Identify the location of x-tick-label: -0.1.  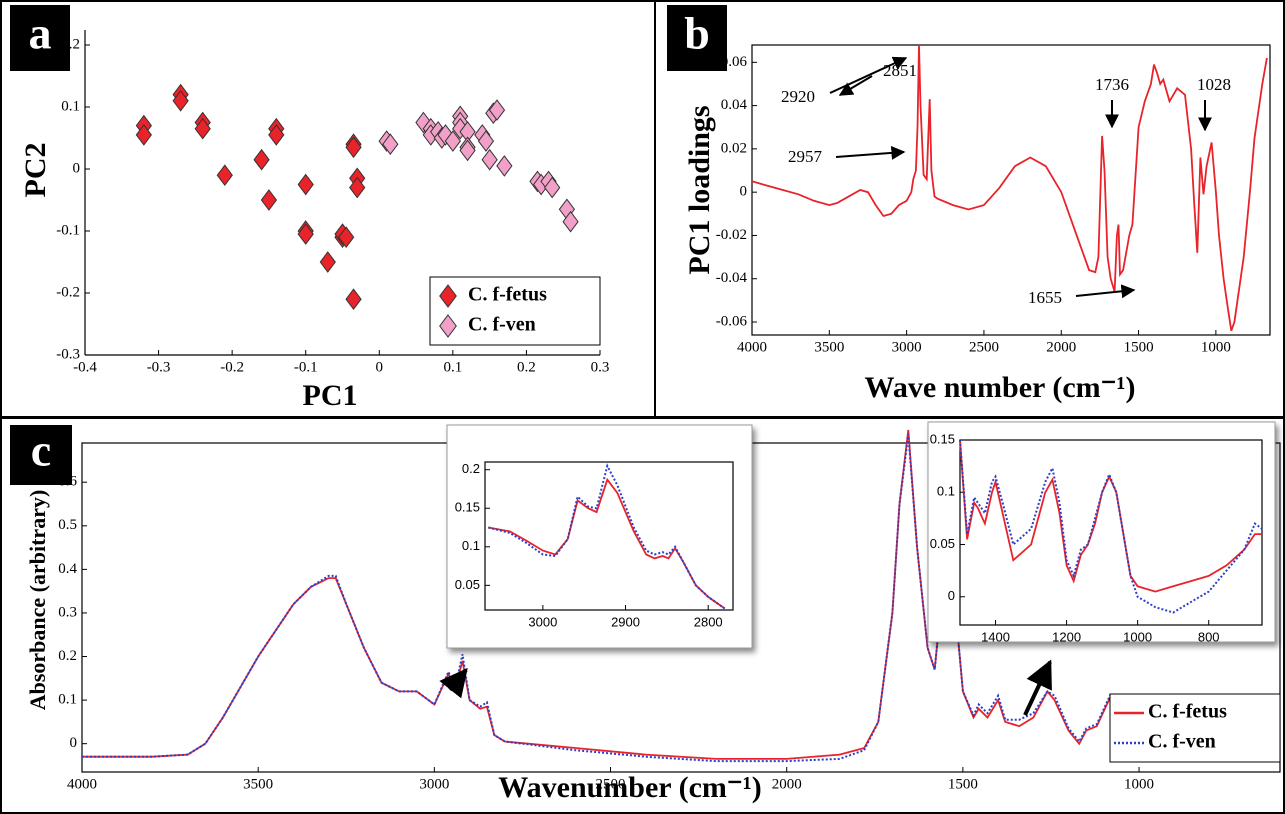
(306, 367).